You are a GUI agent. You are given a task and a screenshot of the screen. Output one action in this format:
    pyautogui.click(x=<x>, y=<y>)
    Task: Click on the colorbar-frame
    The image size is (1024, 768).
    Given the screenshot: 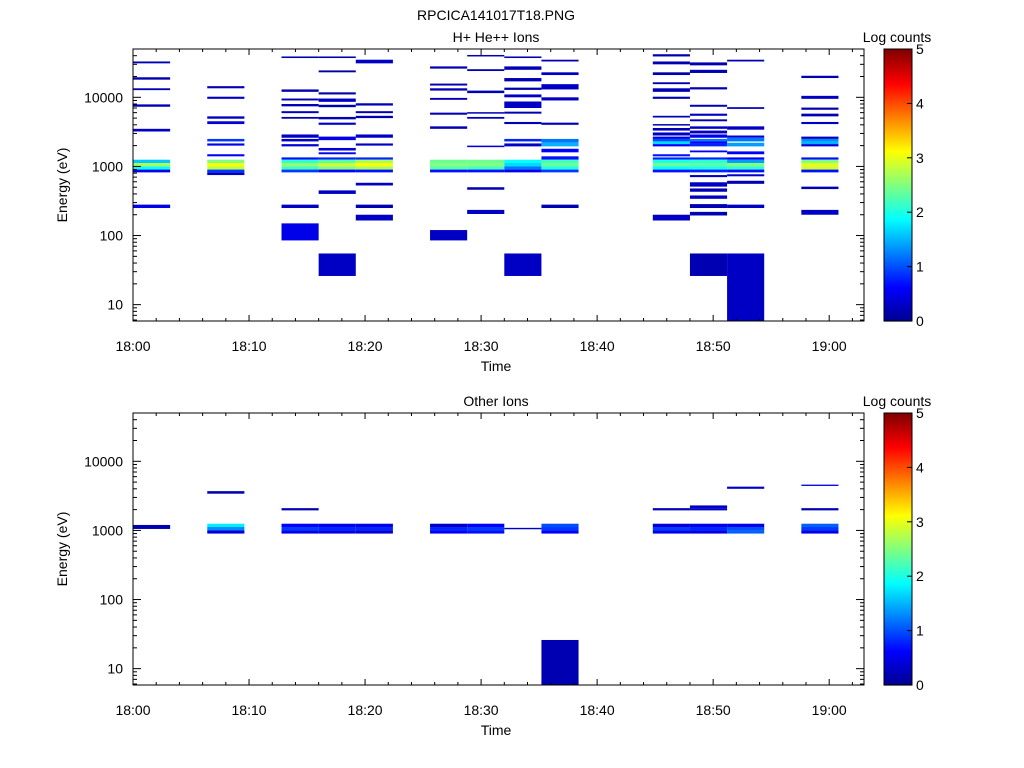 What is the action you would take?
    pyautogui.click(x=898, y=185)
    